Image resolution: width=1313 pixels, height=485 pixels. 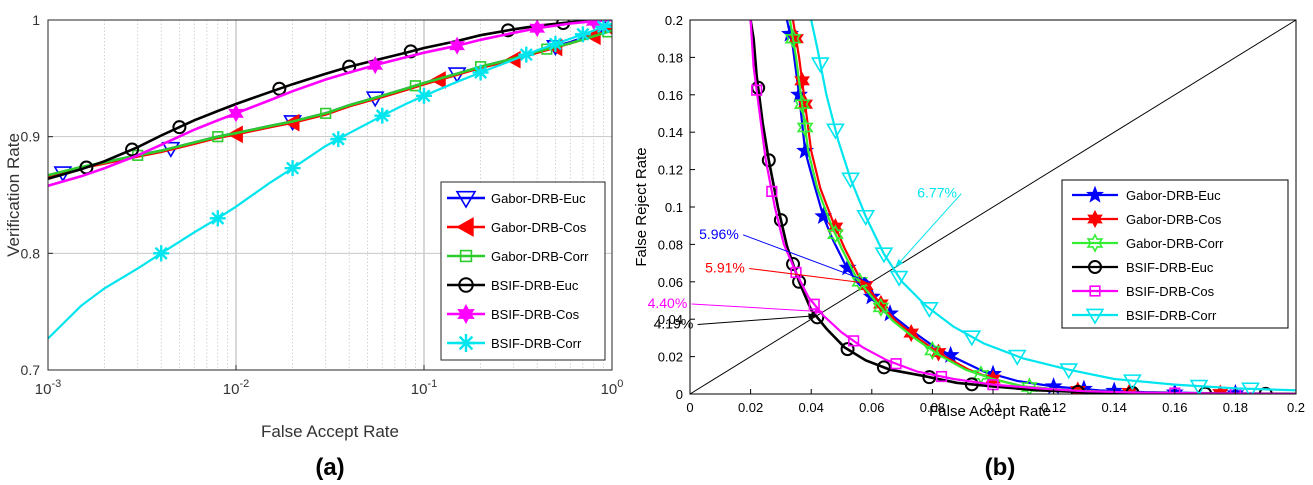 What do you see at coordinates (236, 388) in the screenshot?
I see `x-tick-label-a: 10⁻²` at bounding box center [236, 388].